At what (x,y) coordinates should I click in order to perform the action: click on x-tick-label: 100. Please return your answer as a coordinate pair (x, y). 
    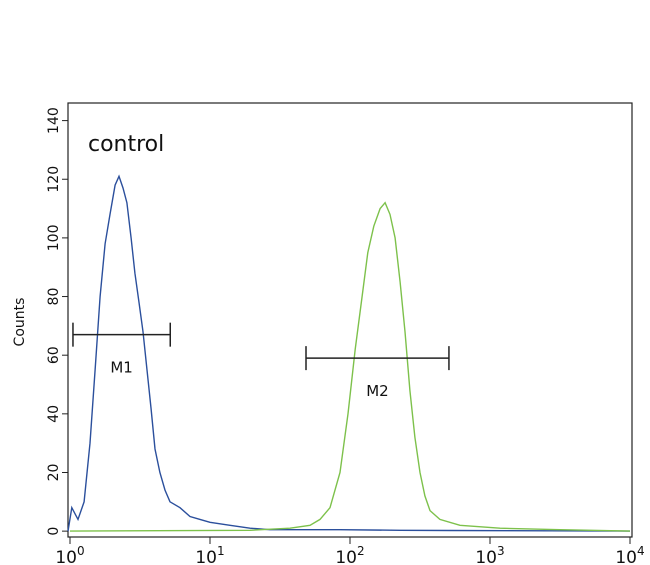
    Looking at the image, I should click on (69, 554).